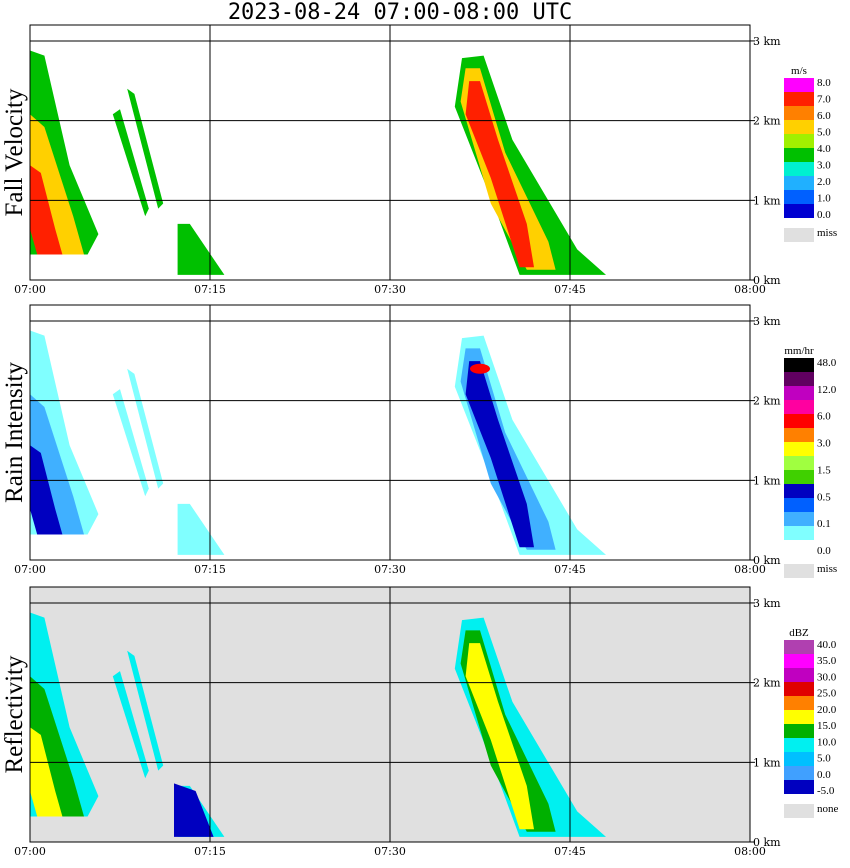 This screenshot has height=868, width=850. Describe the element at coordinates (14, 152) in the screenshot. I see `y-axis-label: Fall Velocity` at that location.